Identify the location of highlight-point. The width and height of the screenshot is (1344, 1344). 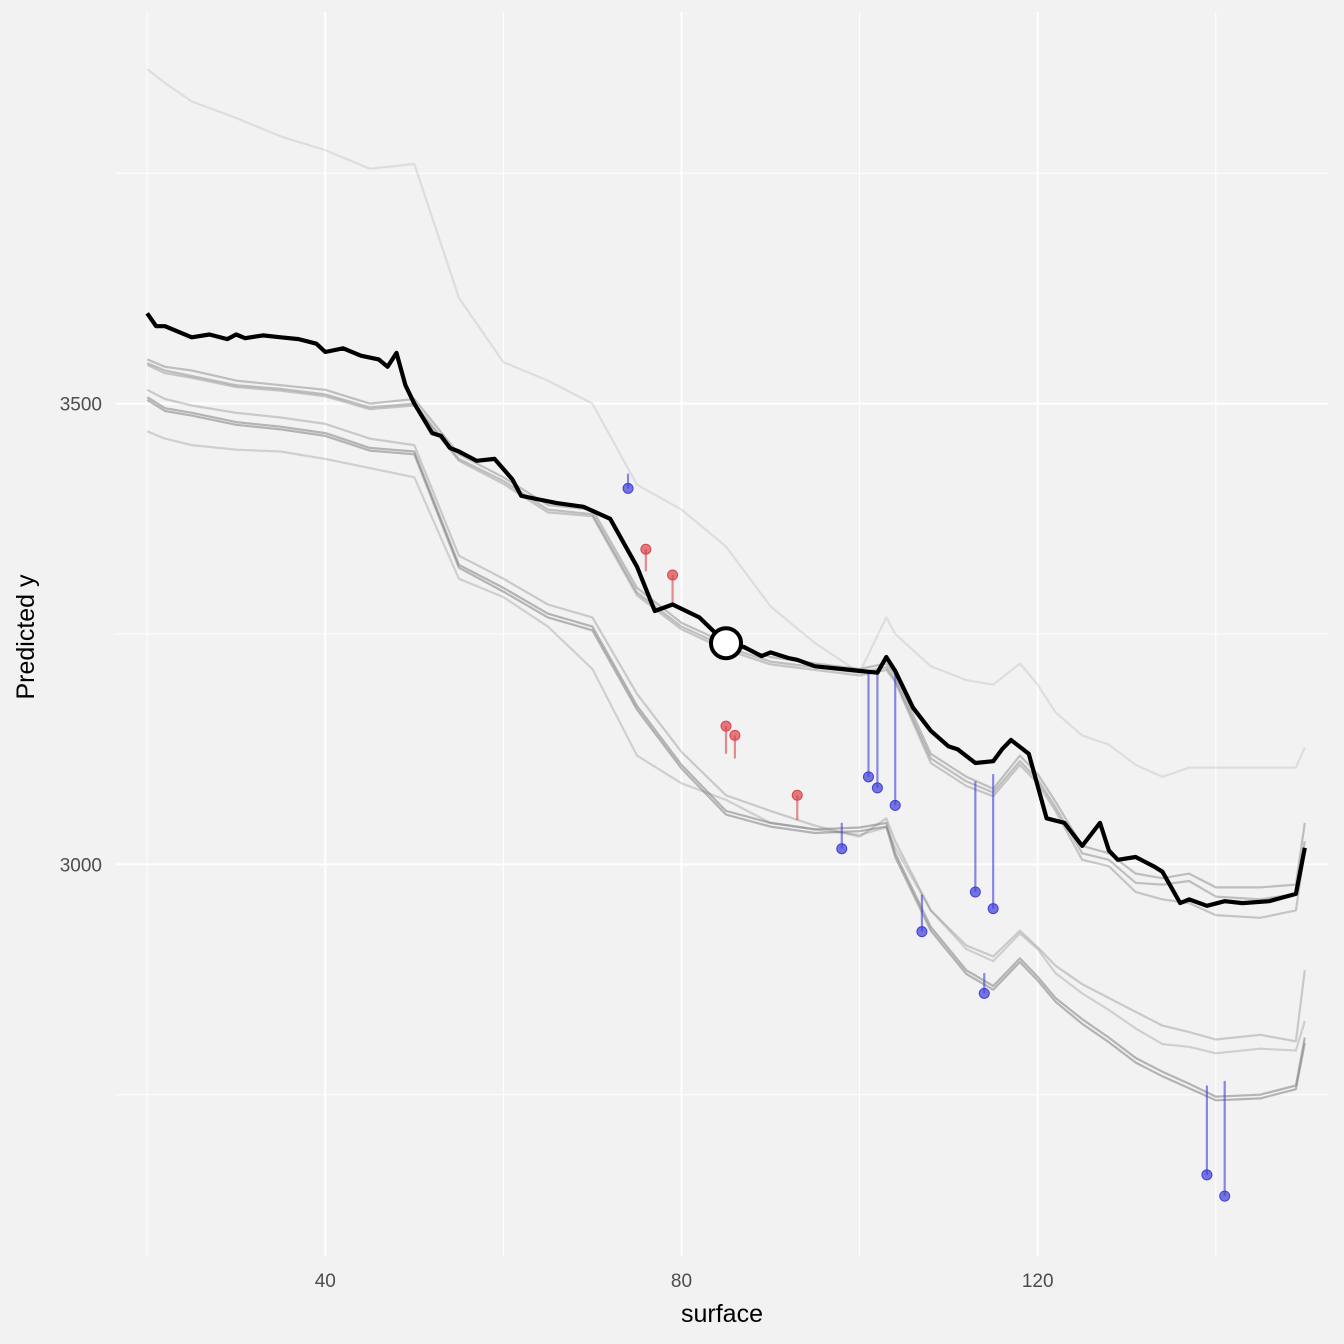
(726, 643).